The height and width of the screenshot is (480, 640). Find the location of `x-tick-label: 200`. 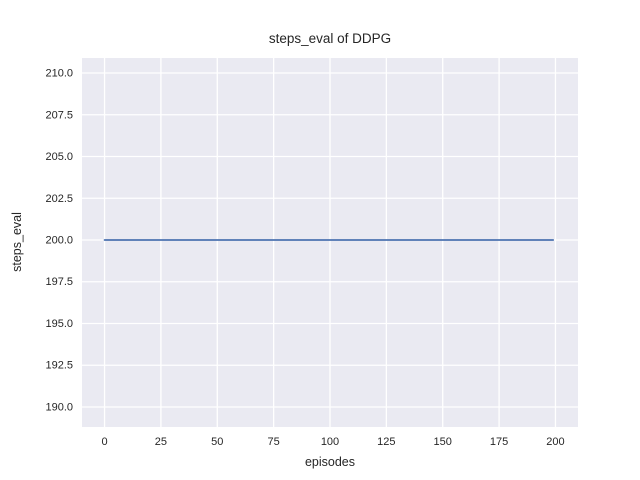

x-tick-label: 200 is located at coordinates (555, 442).